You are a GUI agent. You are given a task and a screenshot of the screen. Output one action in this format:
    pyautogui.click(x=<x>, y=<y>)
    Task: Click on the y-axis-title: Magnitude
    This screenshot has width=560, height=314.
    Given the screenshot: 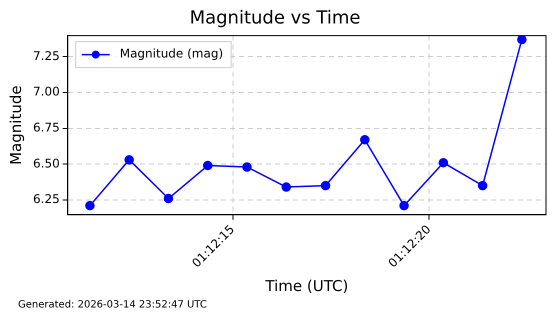 What is the action you would take?
    pyautogui.click(x=15, y=125)
    